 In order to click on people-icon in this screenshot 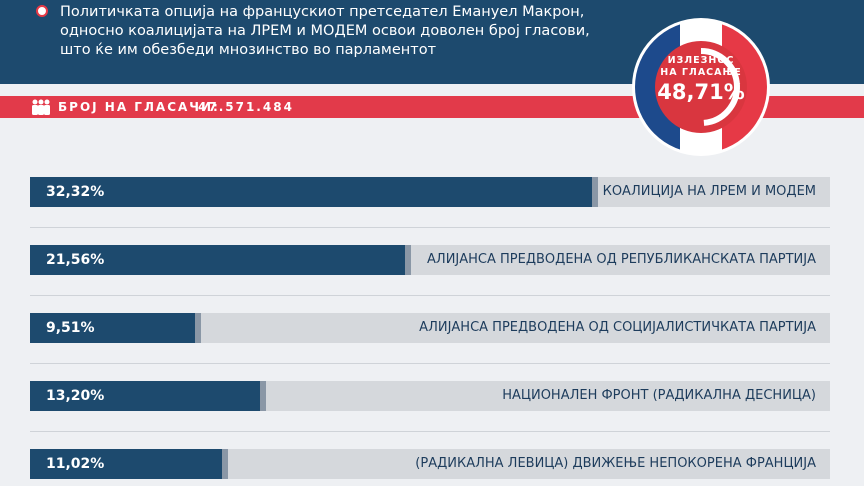, I will do `click(41, 107)`.